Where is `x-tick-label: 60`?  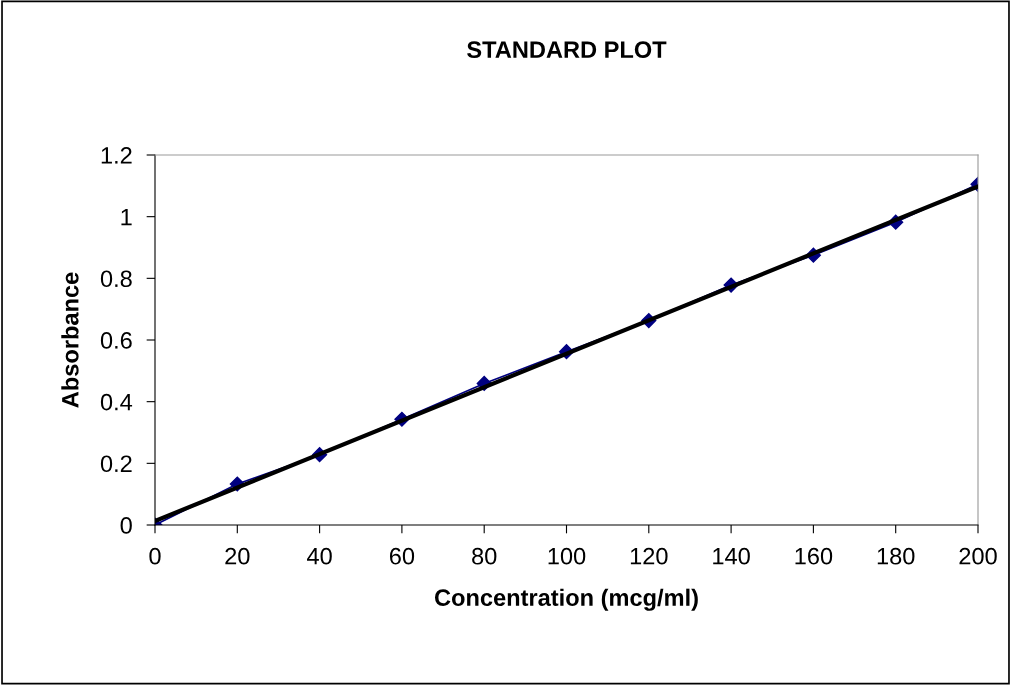
x-tick-label: 60 is located at coordinates (402, 556).